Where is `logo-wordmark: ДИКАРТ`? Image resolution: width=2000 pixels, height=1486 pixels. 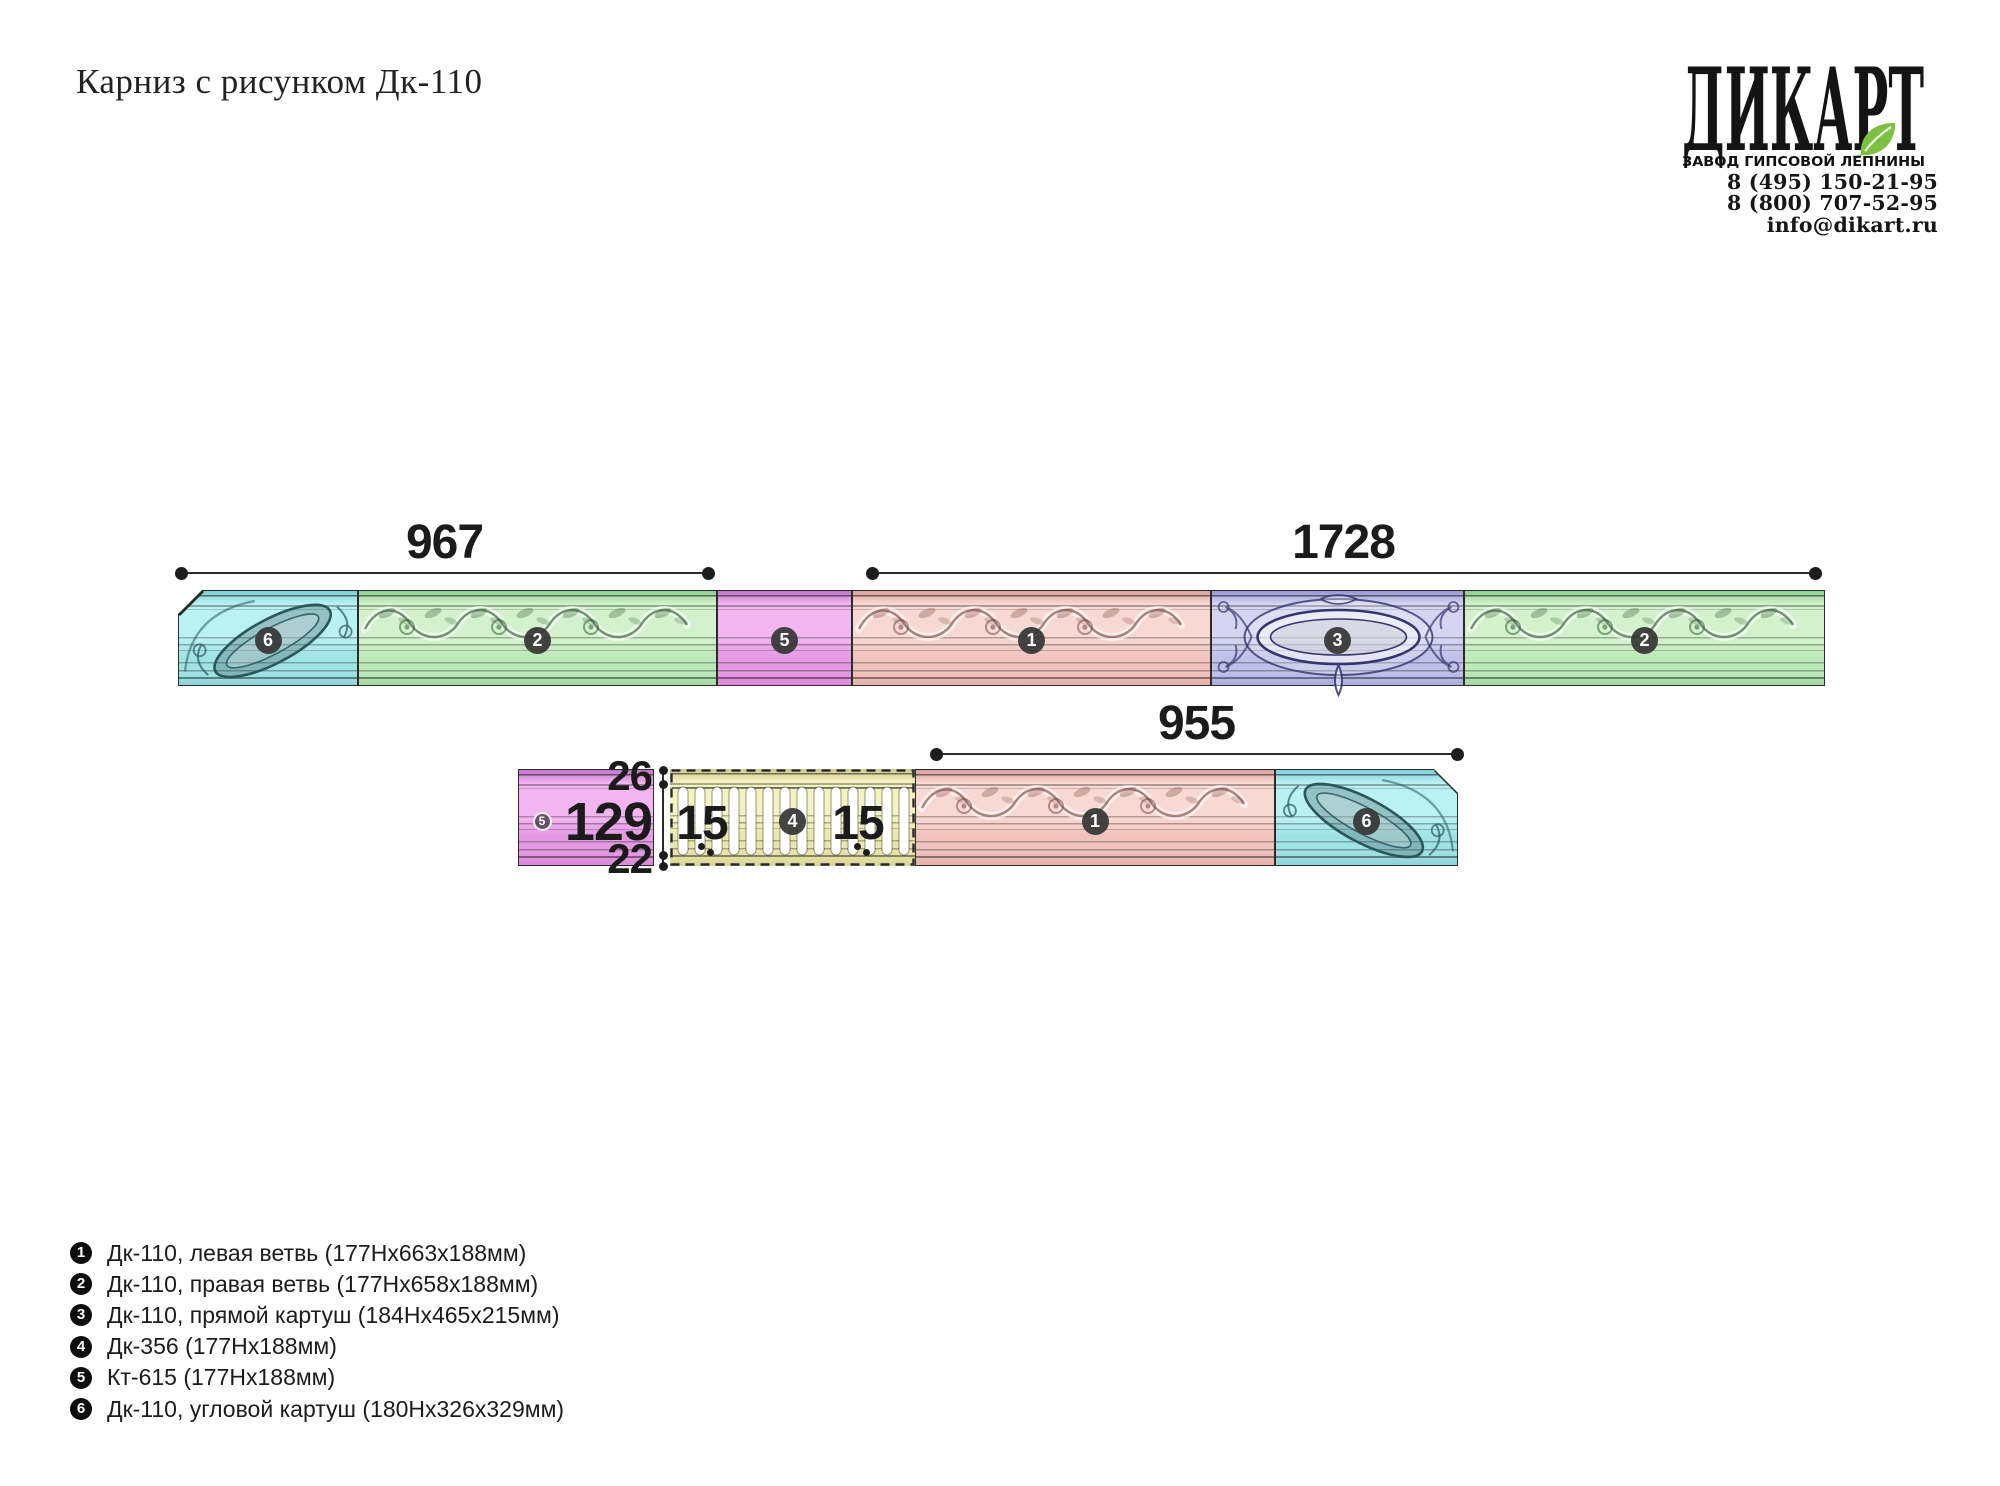
logo-wordmark: ДИКАРТ is located at coordinates (1803, 110).